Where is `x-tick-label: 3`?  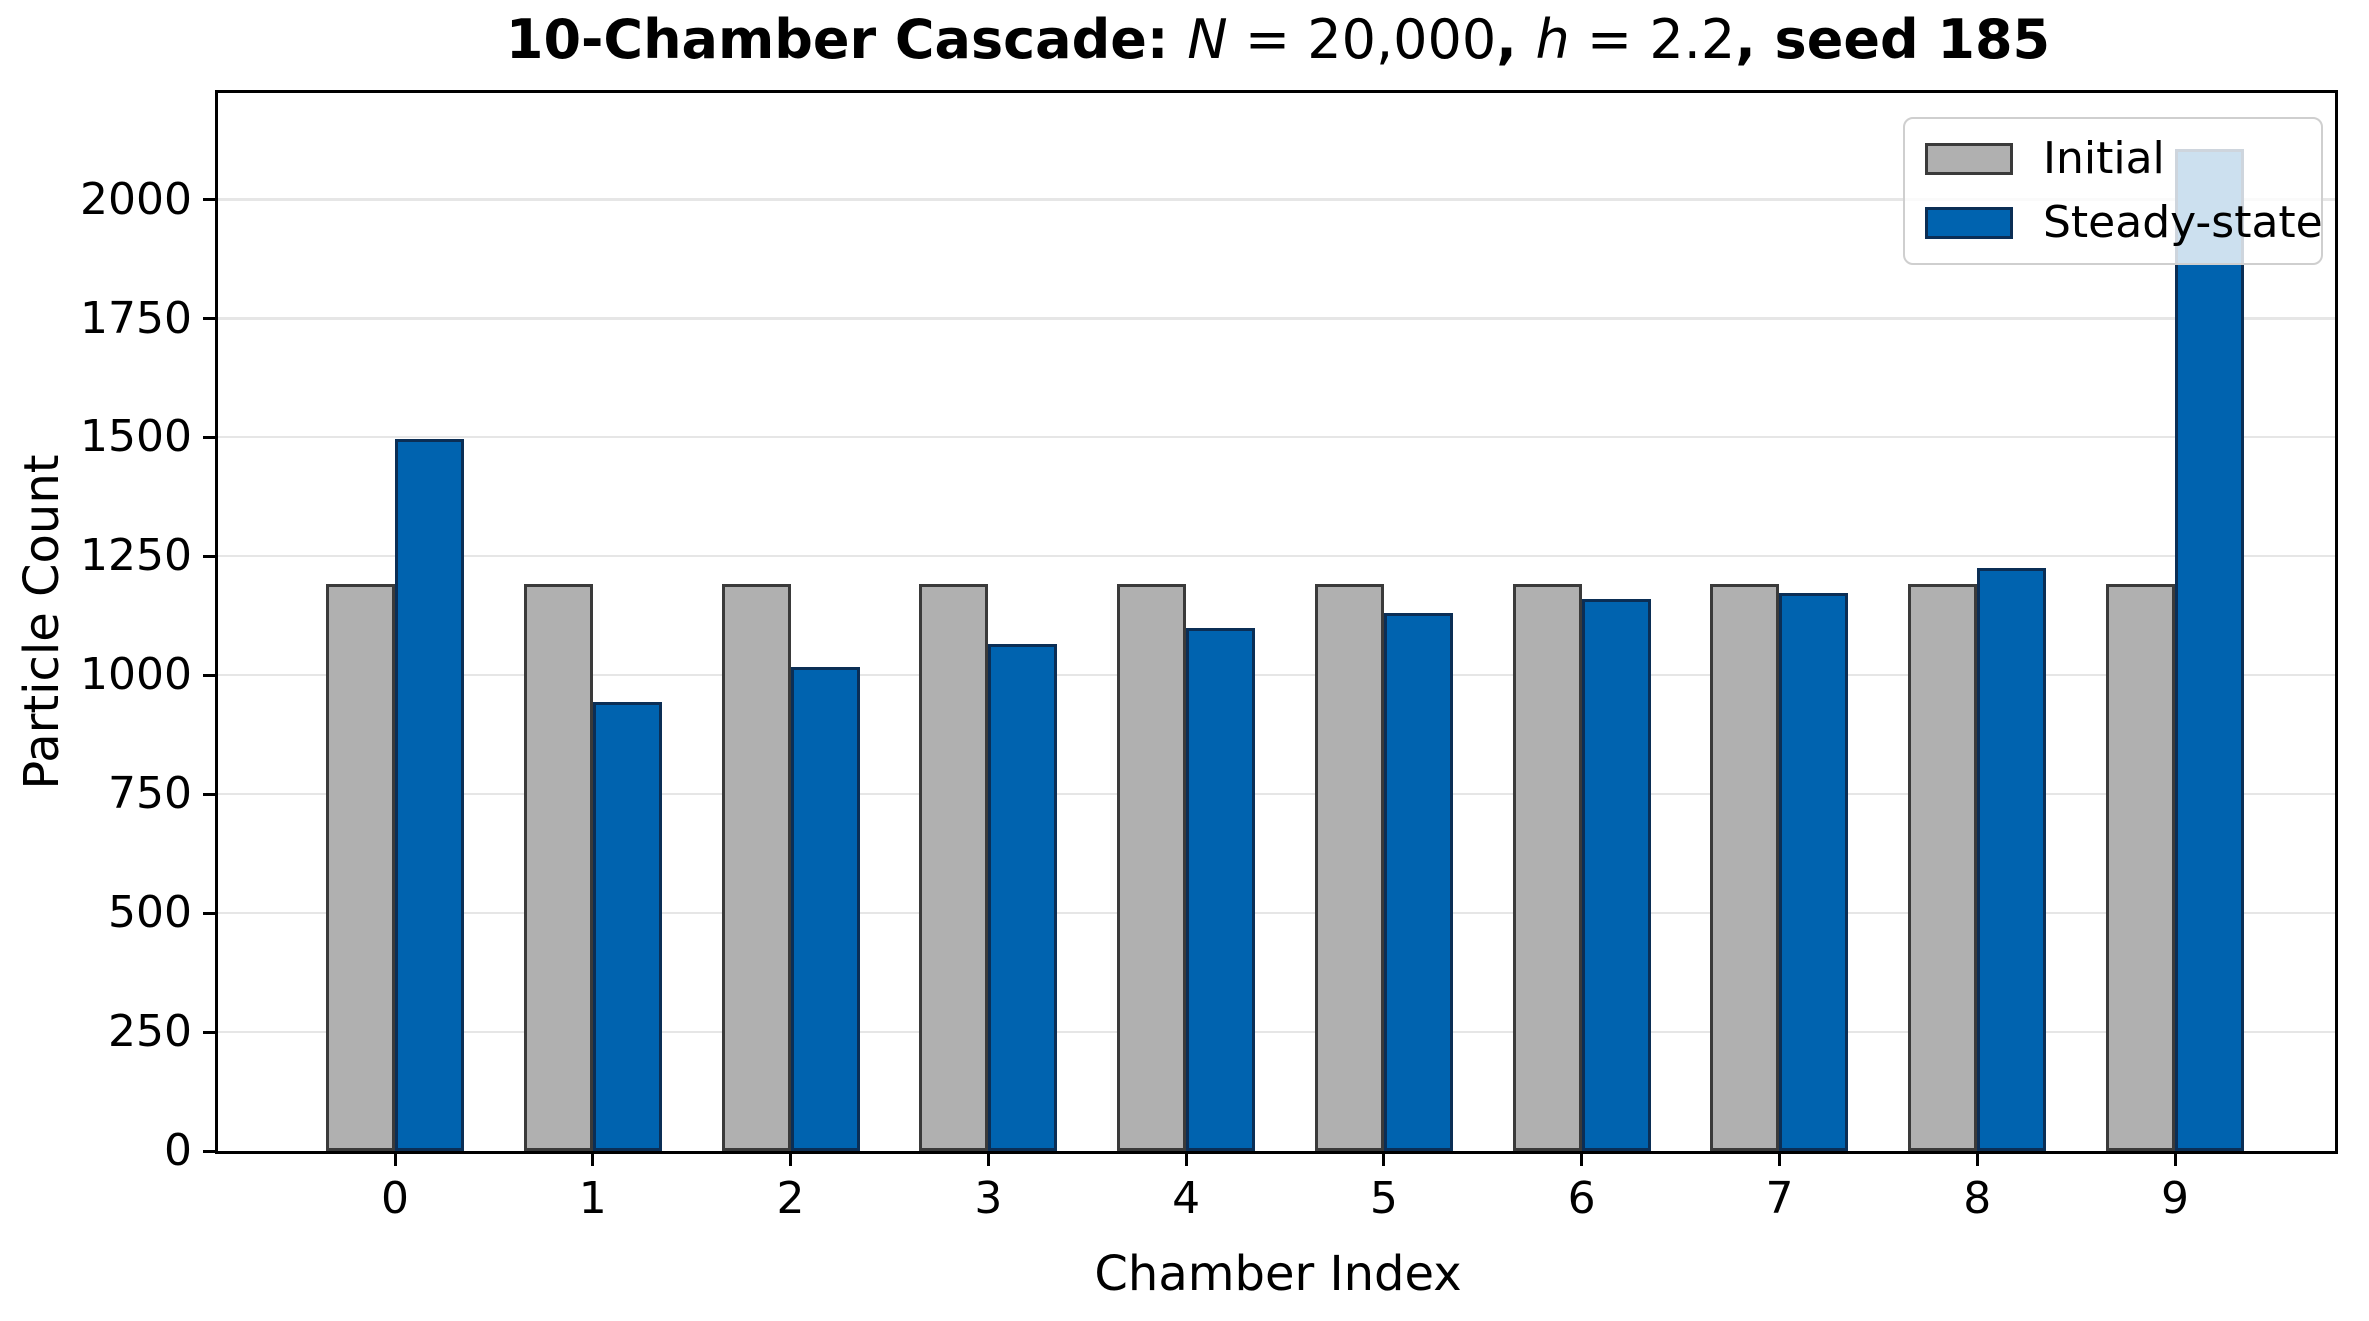
x-tick-label: 3 is located at coordinates (988, 1198).